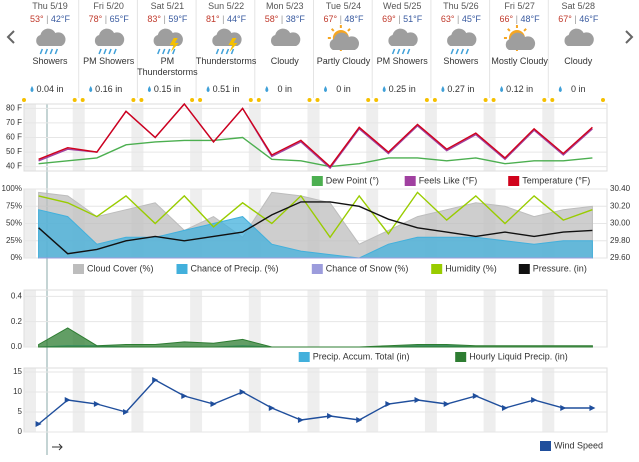 This screenshot has height=462, width=639. What do you see at coordinates (109, 52) in the screenshot?
I see `forecast-day: Fri 5/20 78° | 65°F PM Showers 0.16 in` at bounding box center [109, 52].